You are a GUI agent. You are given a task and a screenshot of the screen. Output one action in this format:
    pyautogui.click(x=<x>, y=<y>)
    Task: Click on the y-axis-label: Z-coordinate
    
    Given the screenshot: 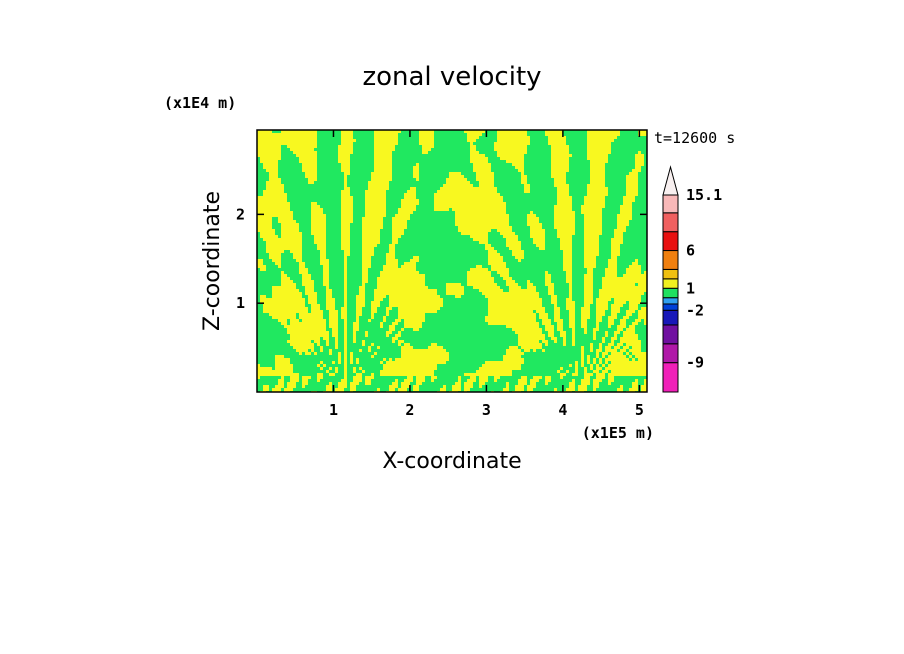 What is the action you would take?
    pyautogui.click(x=212, y=261)
    